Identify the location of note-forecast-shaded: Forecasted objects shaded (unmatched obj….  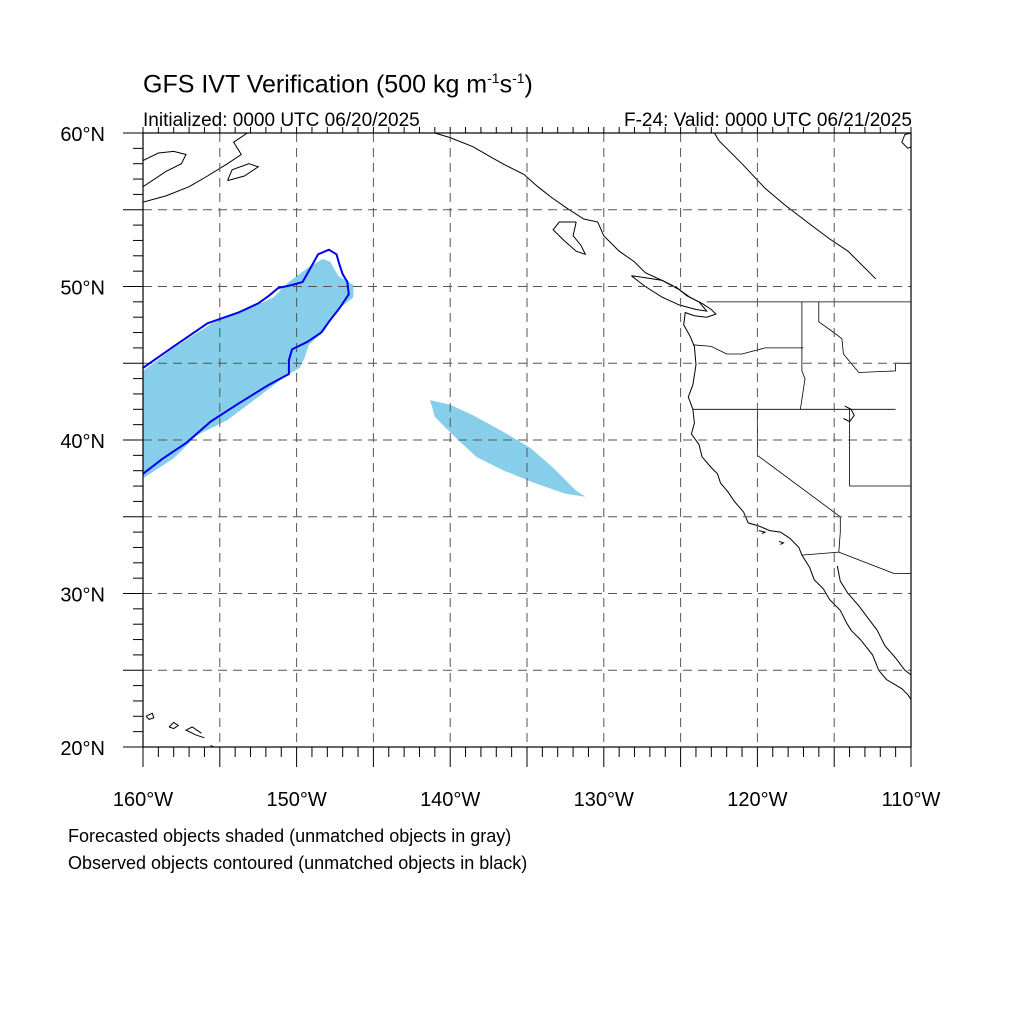
(290, 836).